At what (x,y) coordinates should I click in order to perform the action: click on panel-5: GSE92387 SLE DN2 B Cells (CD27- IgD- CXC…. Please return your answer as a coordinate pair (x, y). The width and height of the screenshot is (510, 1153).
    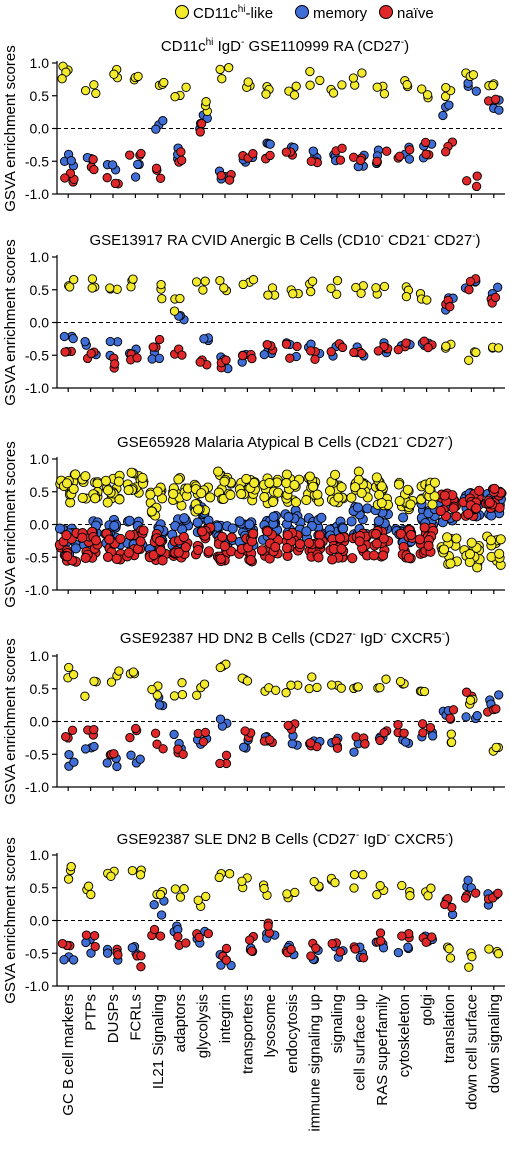
    Looking at the image, I should click on (253, 917).